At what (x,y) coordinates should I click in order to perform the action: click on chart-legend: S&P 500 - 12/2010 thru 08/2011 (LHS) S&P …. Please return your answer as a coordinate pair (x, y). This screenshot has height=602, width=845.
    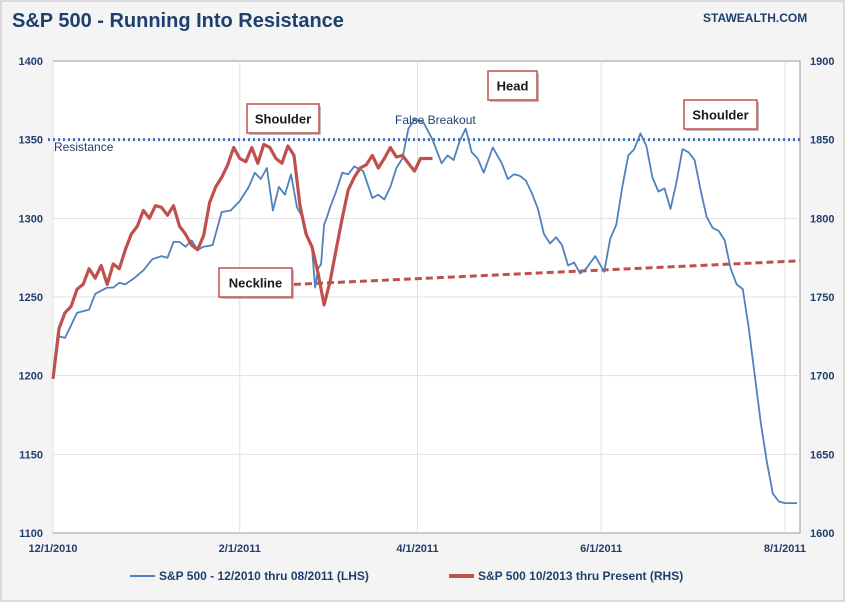
    Looking at the image, I should click on (406, 576).